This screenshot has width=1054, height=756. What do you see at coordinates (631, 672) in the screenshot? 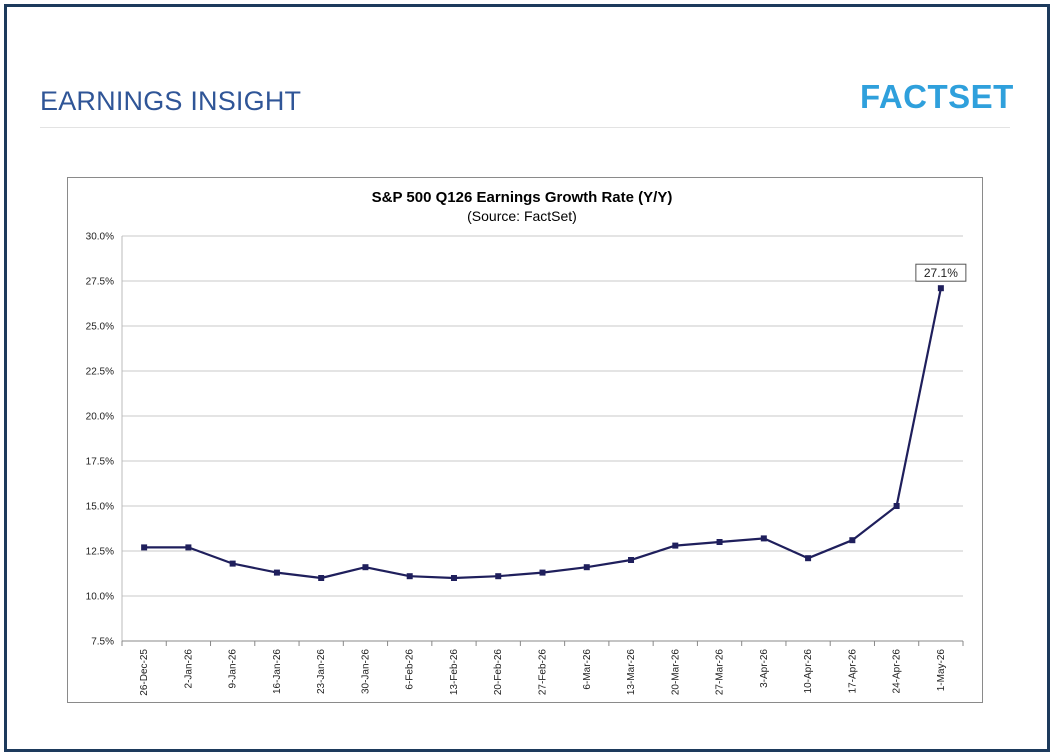
I see `x-tick-label: 13-Mar-26` at bounding box center [631, 672].